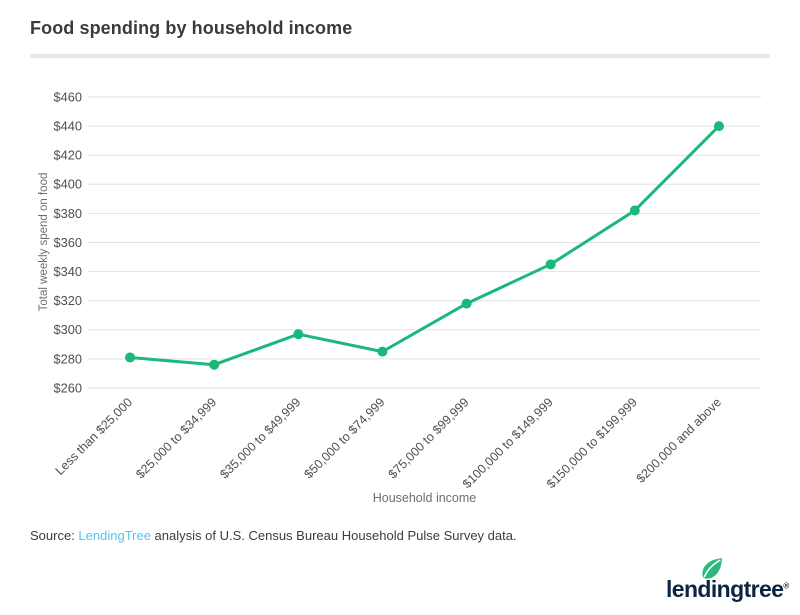 Image resolution: width=800 pixels, height=615 pixels. What do you see at coordinates (68, 300) in the screenshot?
I see `y-tick-label: $320` at bounding box center [68, 300].